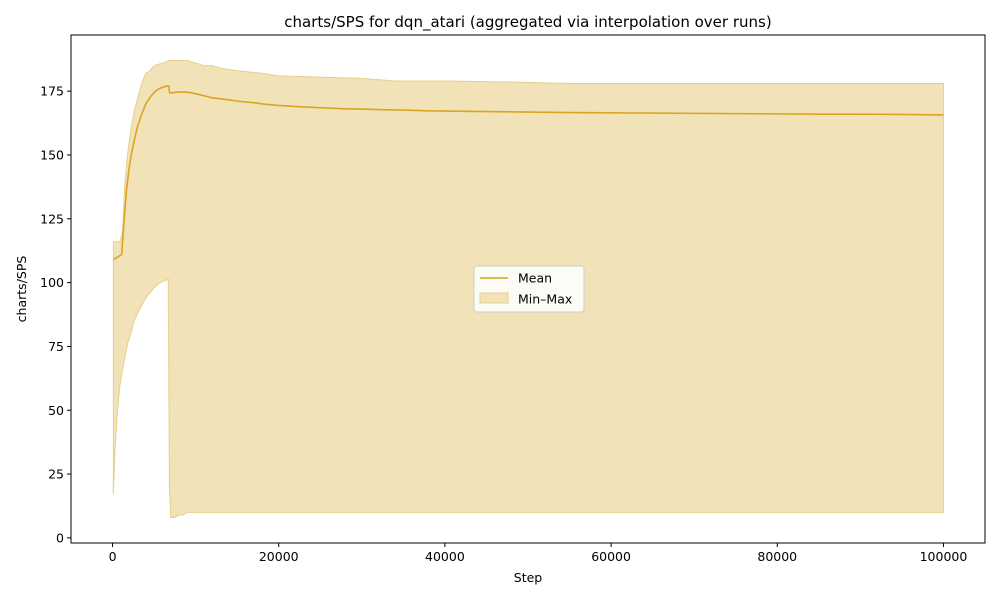  I want to click on y-tick-label: 100, so click(52, 282).